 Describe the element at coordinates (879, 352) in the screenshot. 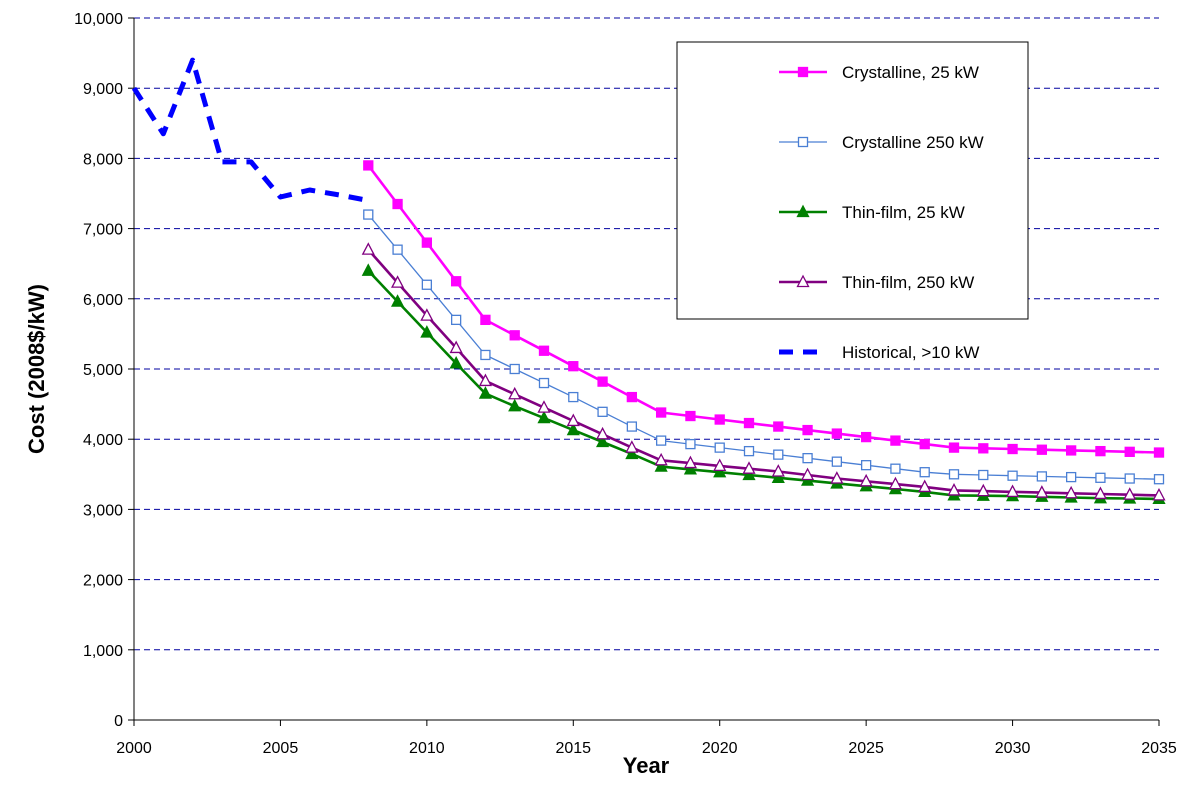

I see `legend-item: Historical, >10 kW` at that location.